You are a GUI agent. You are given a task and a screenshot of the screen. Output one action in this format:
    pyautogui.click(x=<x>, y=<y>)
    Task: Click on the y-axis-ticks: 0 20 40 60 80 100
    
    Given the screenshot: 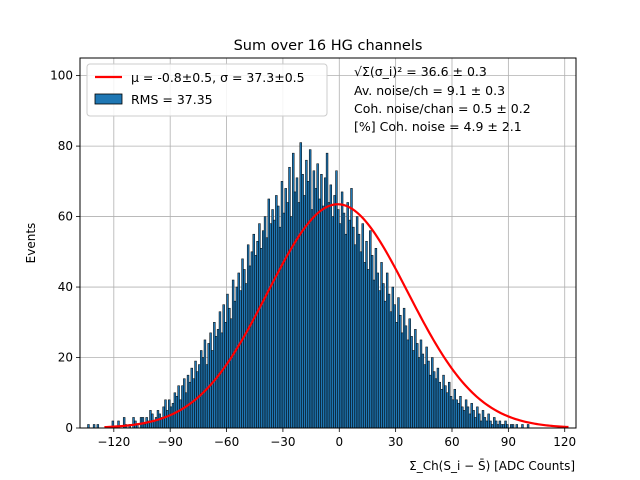 What is the action you would take?
    pyautogui.click(x=65, y=252)
    